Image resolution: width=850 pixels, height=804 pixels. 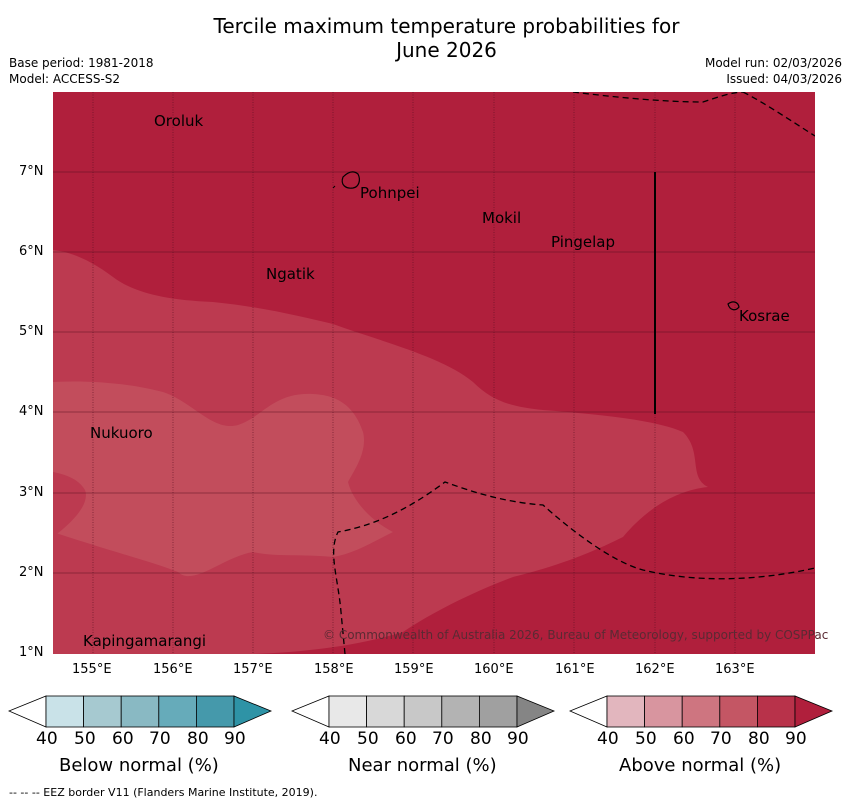 I want to click on place-label-oroluk: Oroluk, so click(x=179, y=121).